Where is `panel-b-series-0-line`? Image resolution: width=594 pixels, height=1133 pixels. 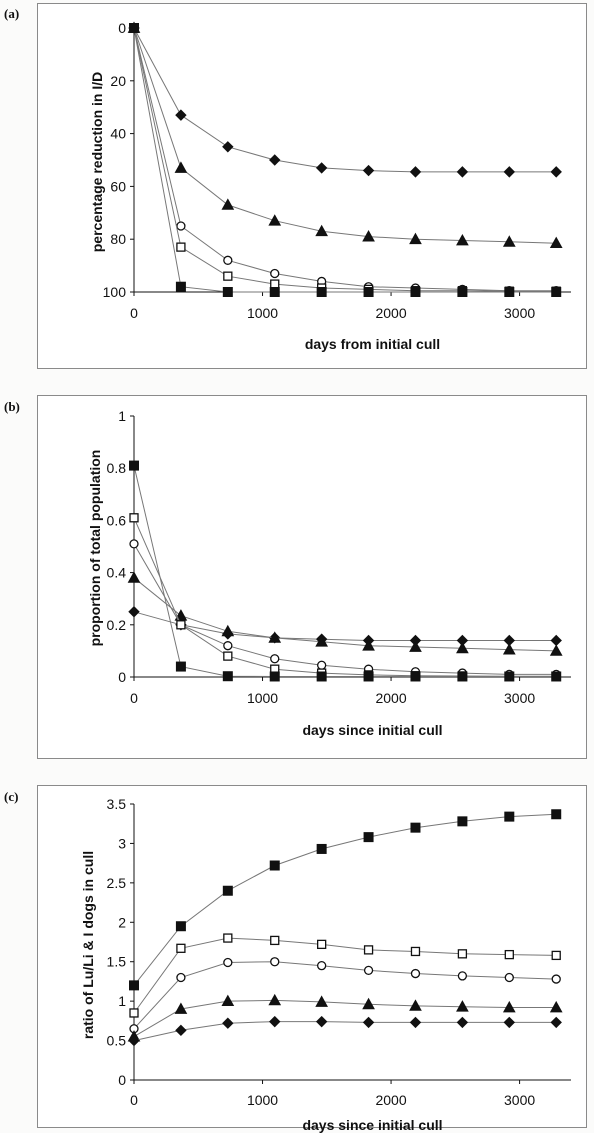 panel-b-series-0-line is located at coordinates (345, 626).